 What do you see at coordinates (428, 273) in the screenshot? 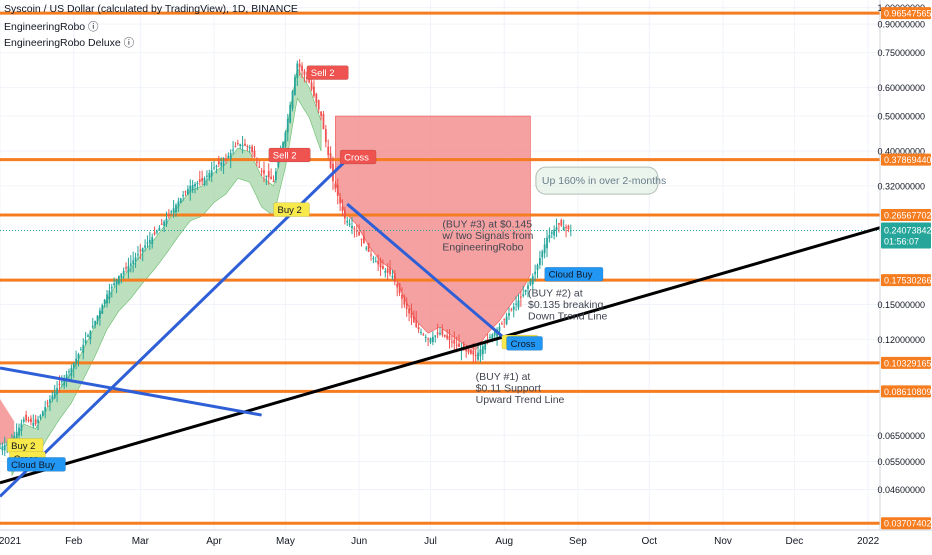
I see `trendline-blue-downtrend` at bounding box center [428, 273].